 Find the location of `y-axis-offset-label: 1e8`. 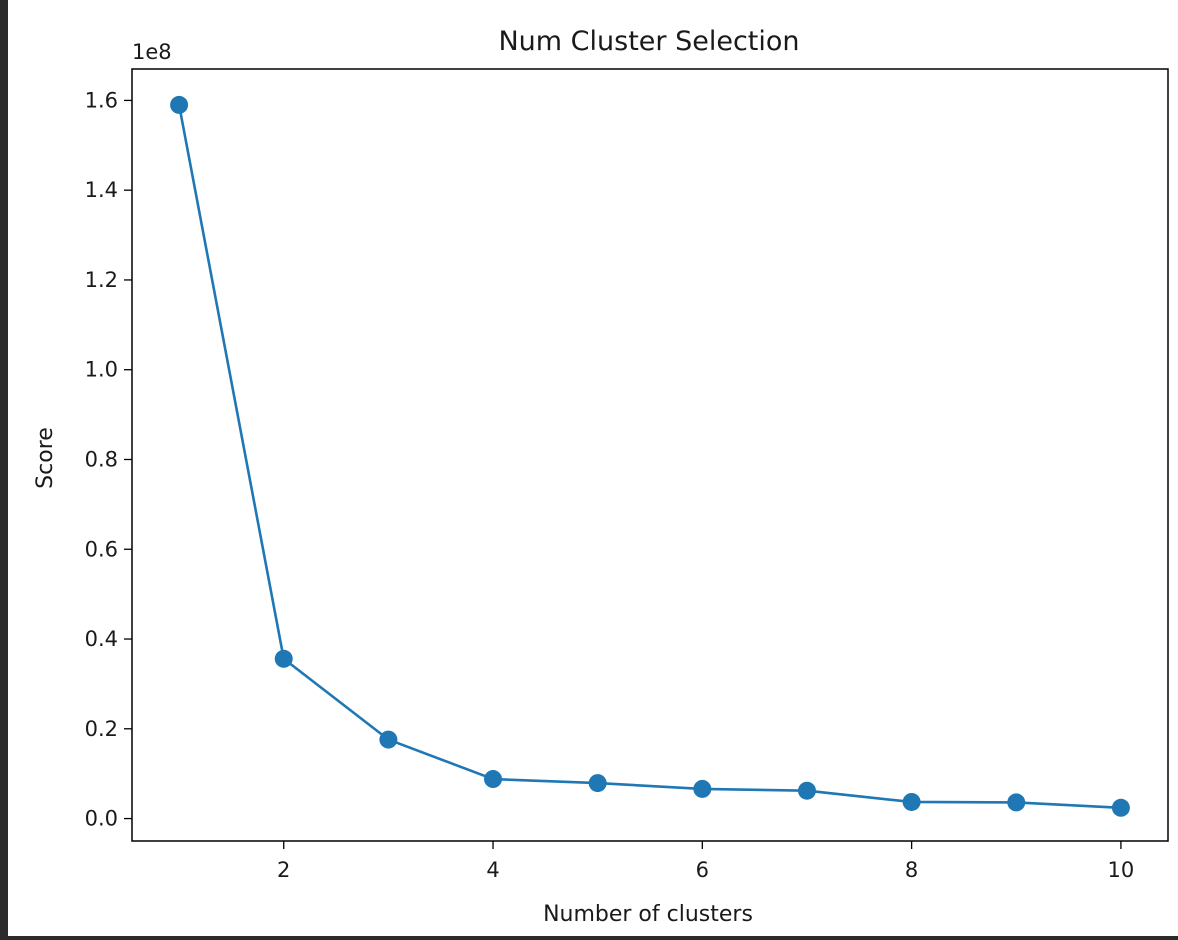

y-axis-offset-label: 1e8 is located at coordinates (152, 52).